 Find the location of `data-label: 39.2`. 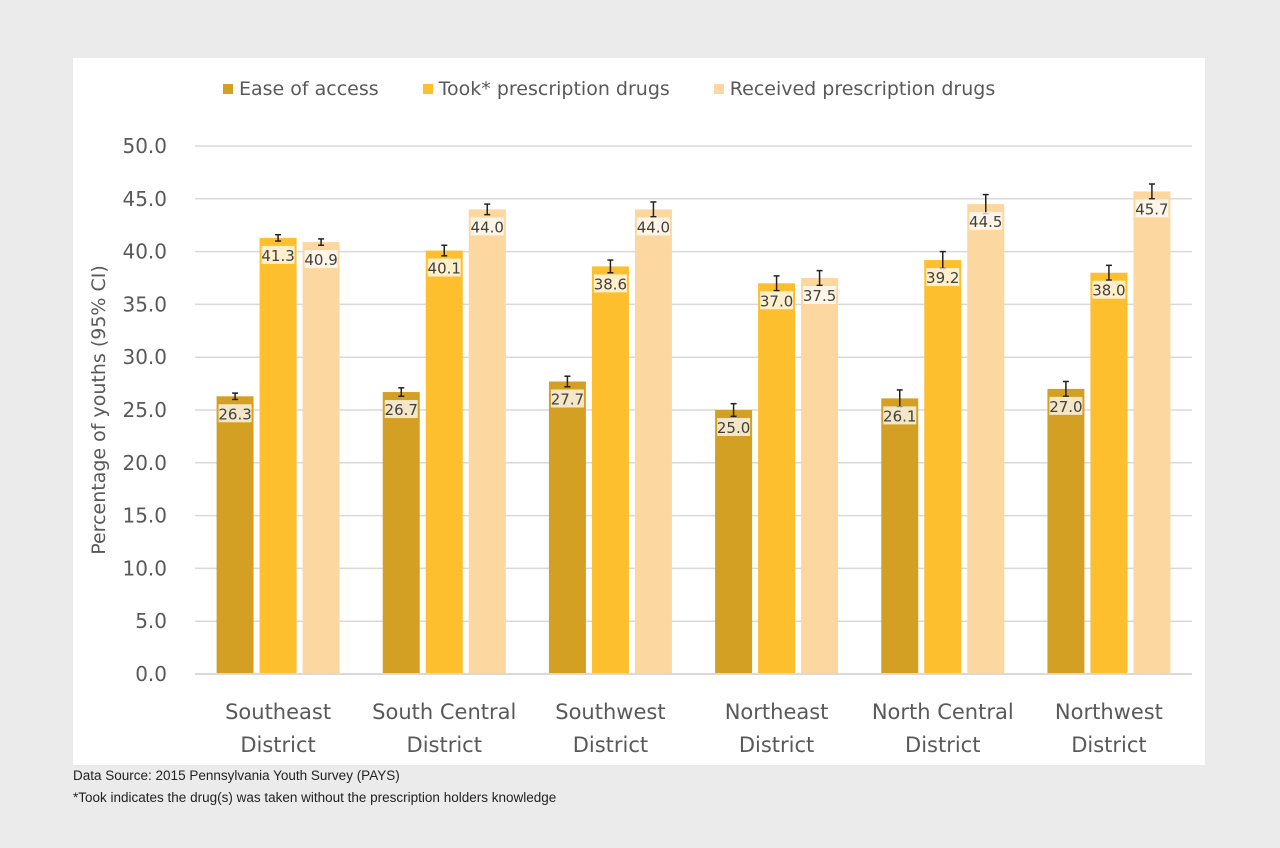

data-label: 39.2 is located at coordinates (942, 278).